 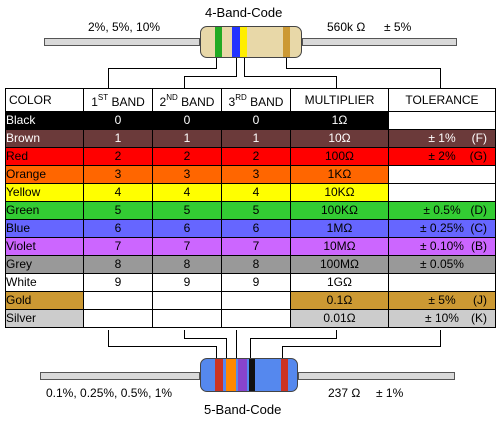 What do you see at coordinates (44, 138) in the screenshot?
I see `color-name-cell: Brown` at bounding box center [44, 138].